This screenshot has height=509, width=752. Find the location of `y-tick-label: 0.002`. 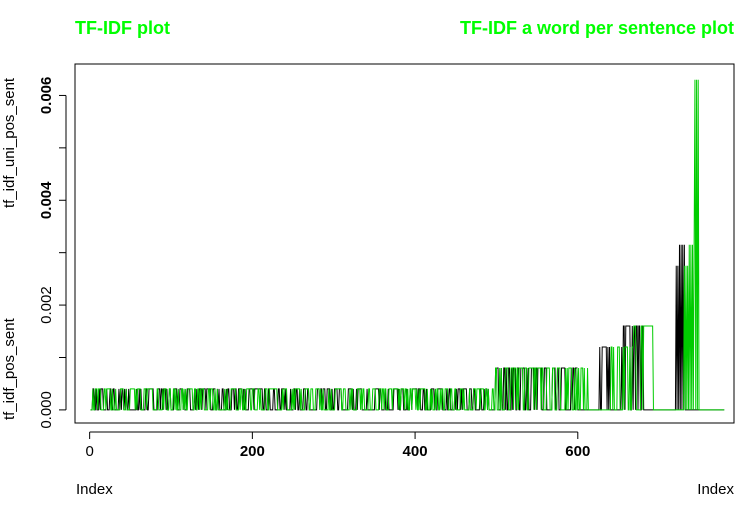

y-tick-label: 0.002 is located at coordinates (46, 305).